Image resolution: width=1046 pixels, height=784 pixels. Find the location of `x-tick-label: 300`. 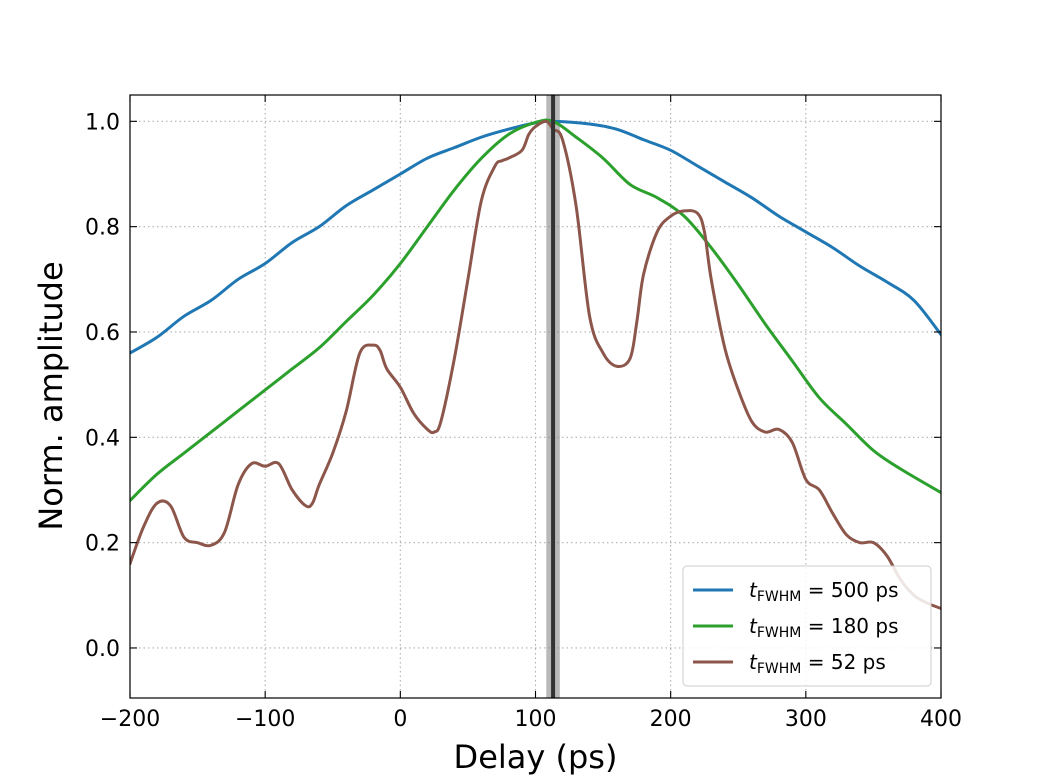

x-tick-label: 300 is located at coordinates (806, 719).